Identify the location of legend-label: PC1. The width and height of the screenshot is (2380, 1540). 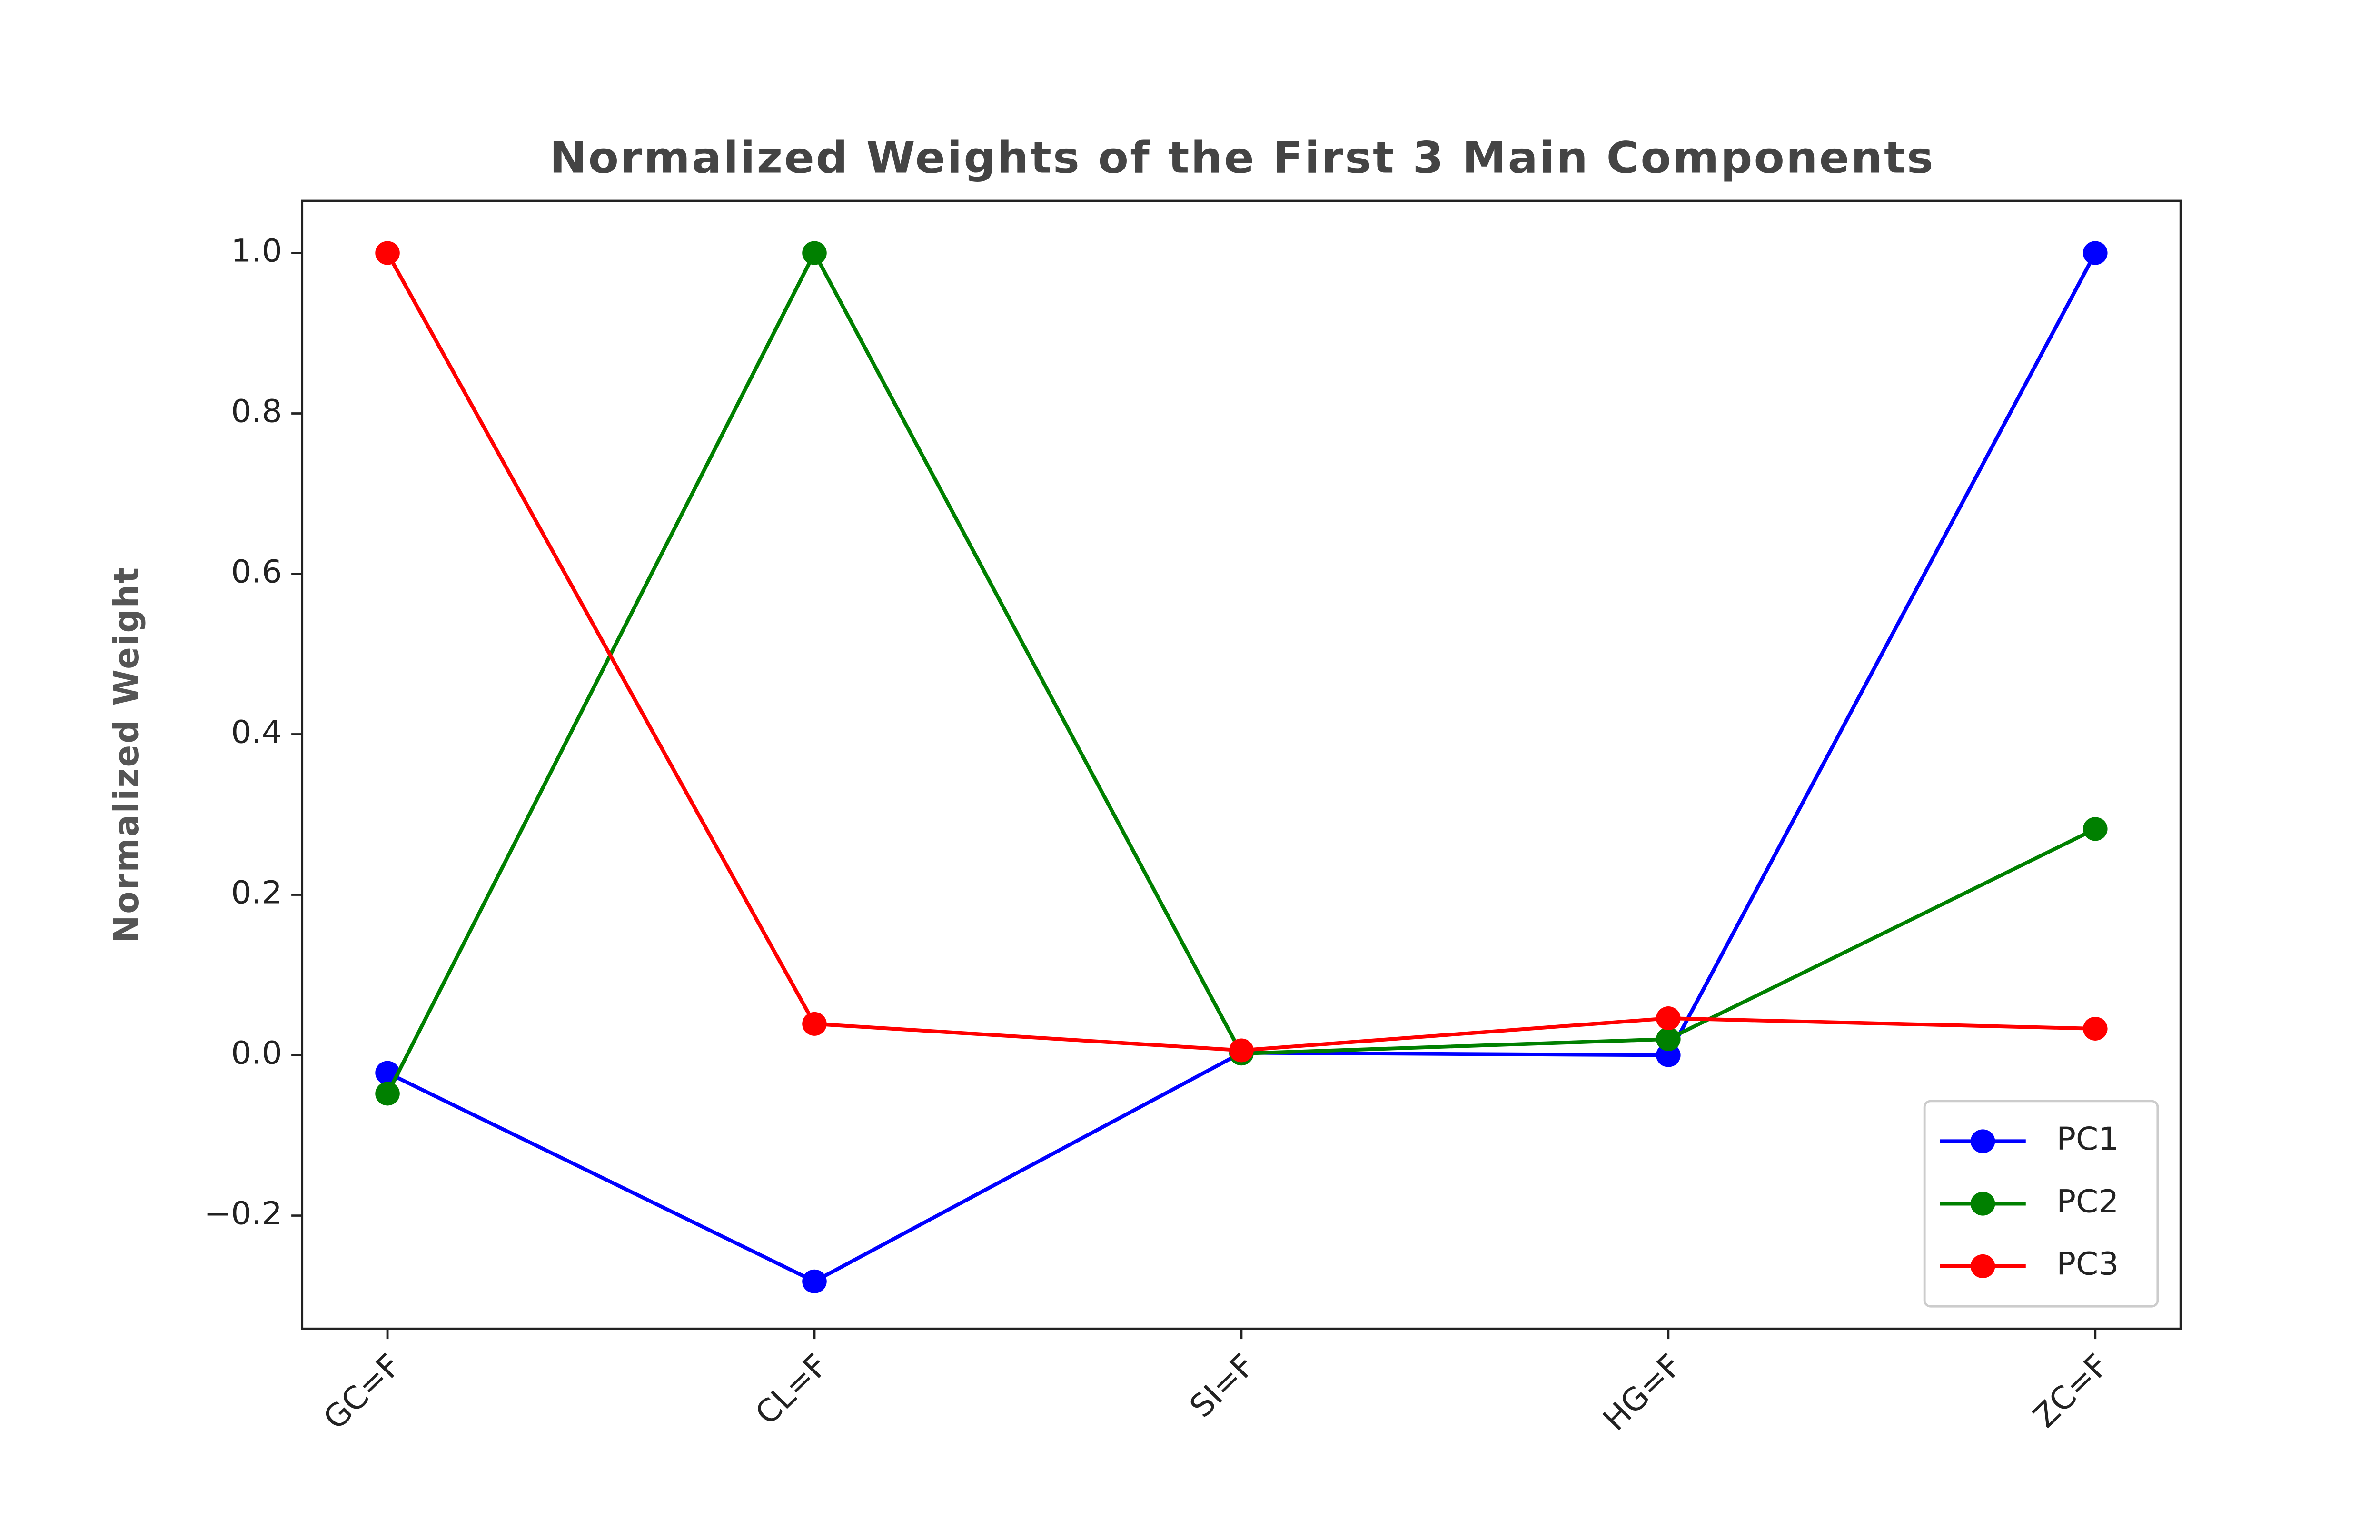
(2087, 1139).